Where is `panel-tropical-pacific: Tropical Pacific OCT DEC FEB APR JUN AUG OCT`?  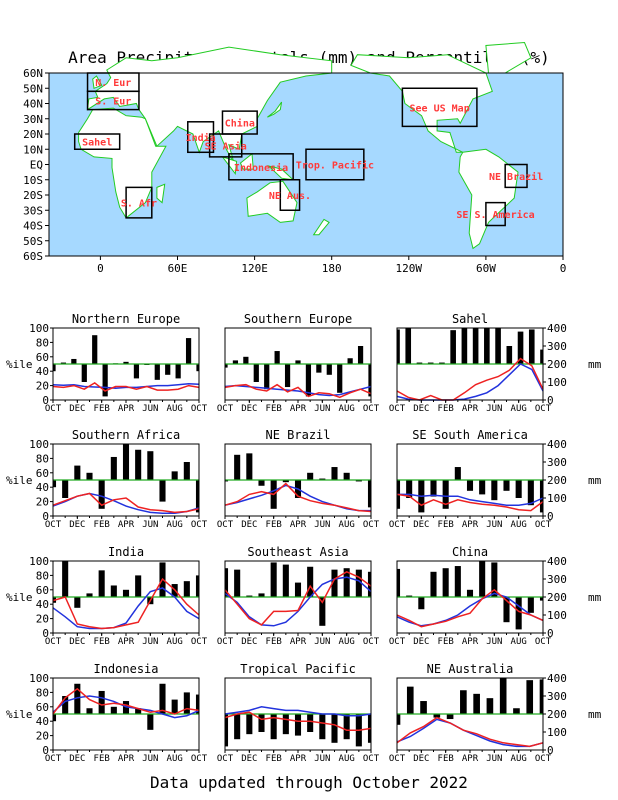 panel-tropical-pacific: Tropical Pacific OCT DEC FEB APR JUN AUG OCT is located at coordinates (298, 713).